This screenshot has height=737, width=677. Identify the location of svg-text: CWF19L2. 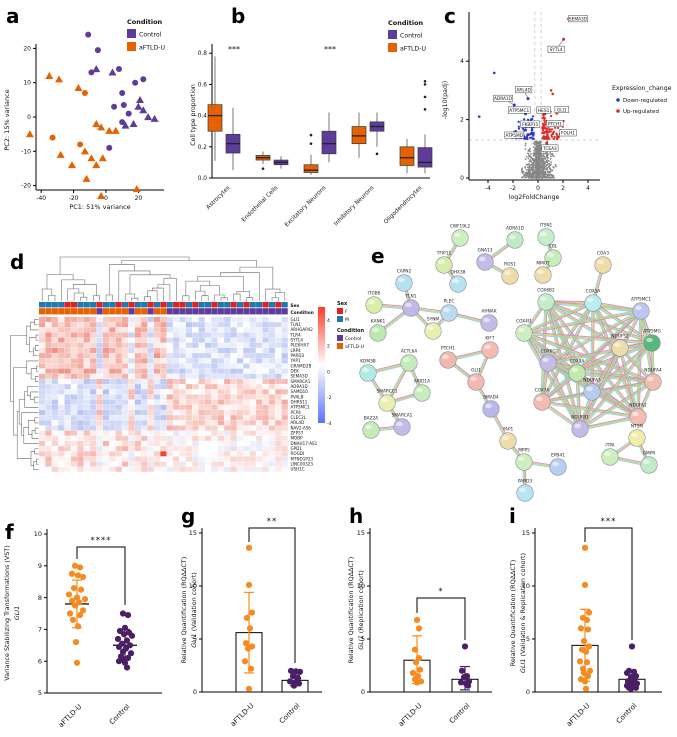
(460, 227).